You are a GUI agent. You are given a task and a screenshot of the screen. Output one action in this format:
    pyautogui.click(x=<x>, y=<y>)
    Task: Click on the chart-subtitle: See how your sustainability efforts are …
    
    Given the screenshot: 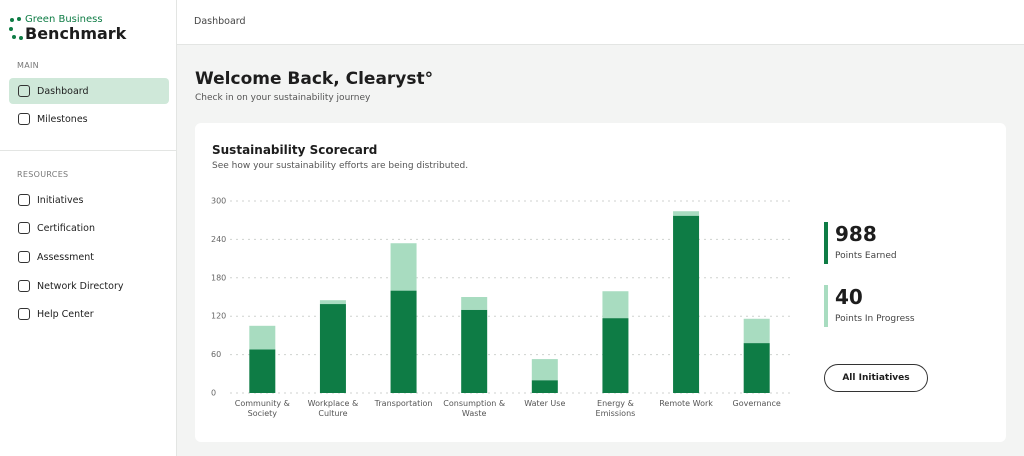 What is the action you would take?
    pyautogui.click(x=340, y=166)
    